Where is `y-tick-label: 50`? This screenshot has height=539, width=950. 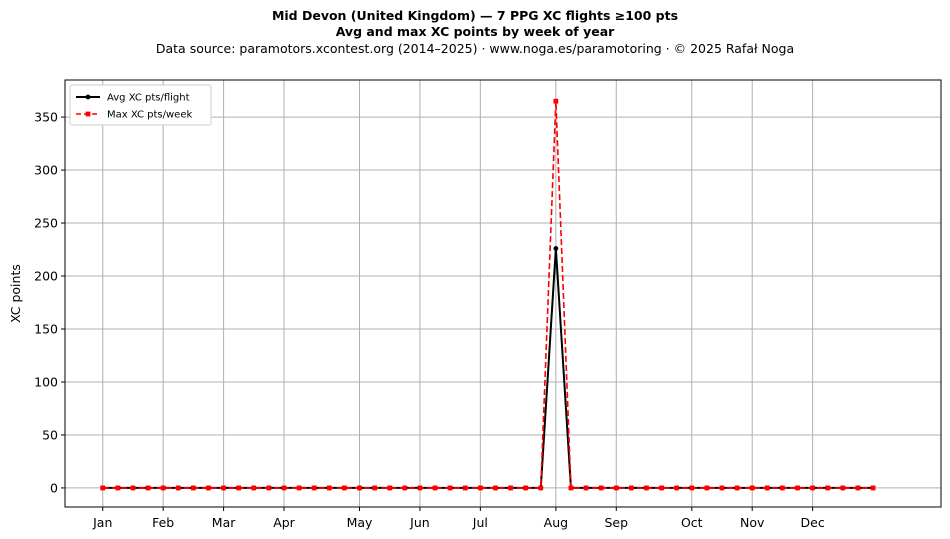 y-tick-label: 50 is located at coordinates (50, 434).